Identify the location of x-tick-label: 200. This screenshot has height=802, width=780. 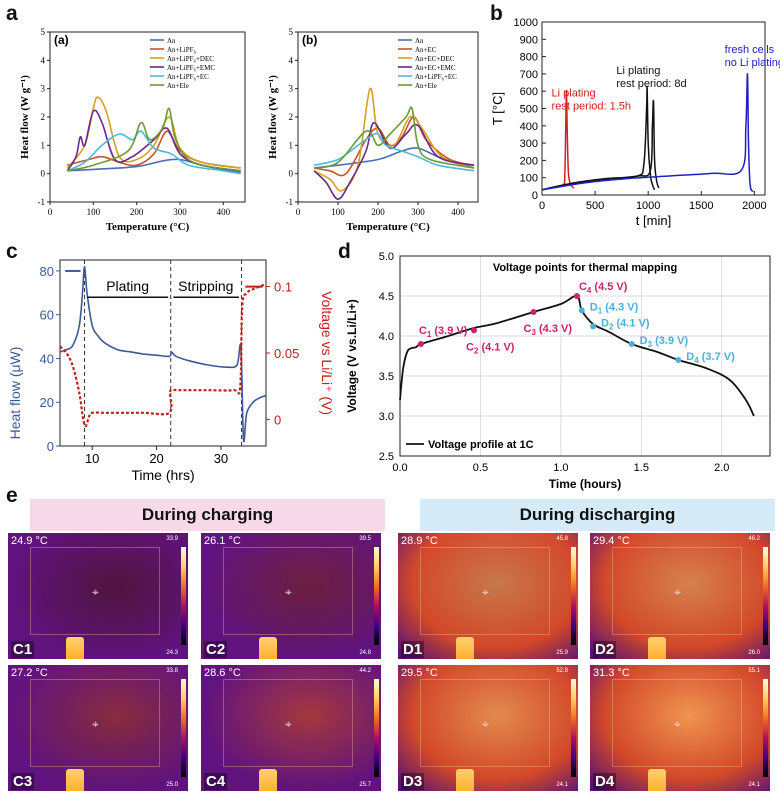
(137, 212).